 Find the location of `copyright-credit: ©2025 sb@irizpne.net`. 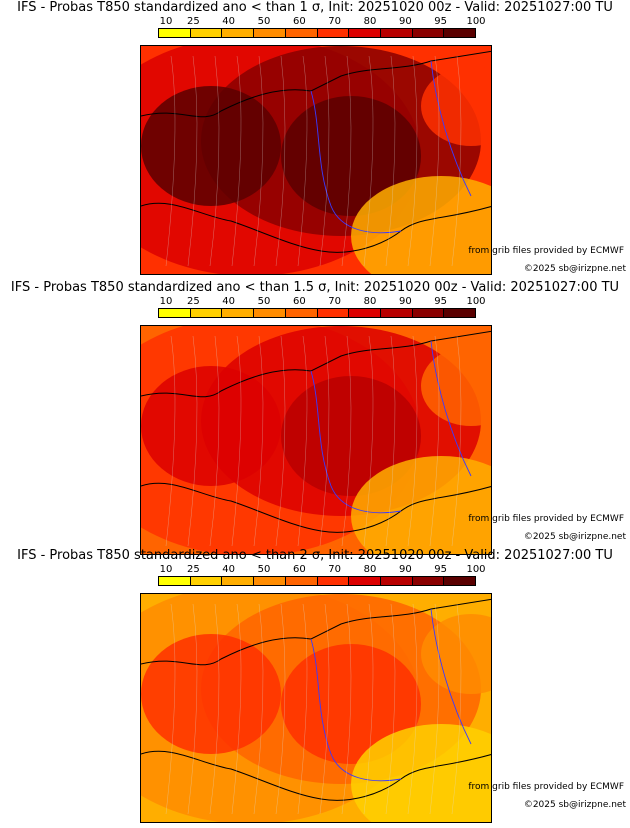

copyright-credit: ©2025 sb@irizpne.net is located at coordinates (574, 269).